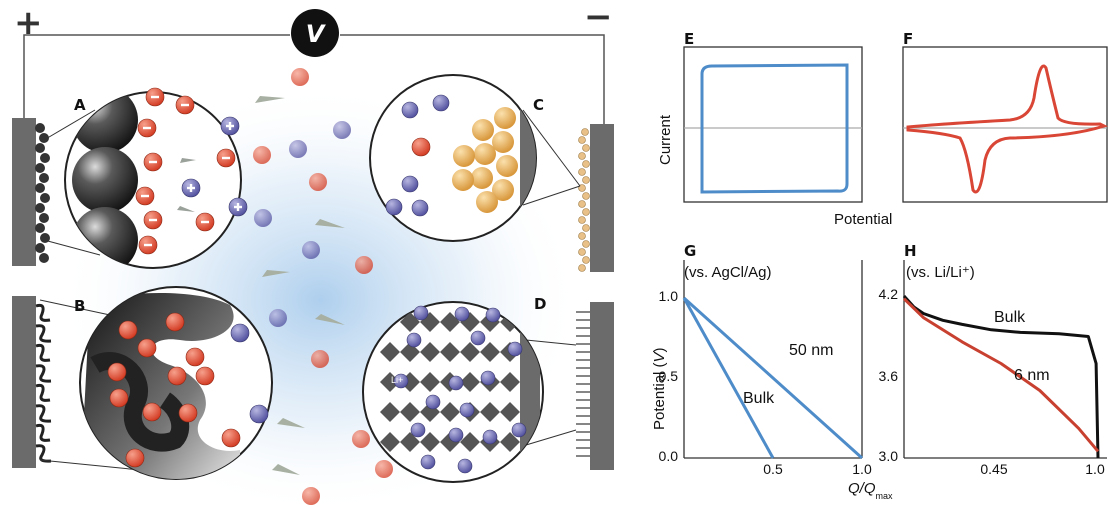 Image resolution: width=1109 pixels, height=507 pixels. What do you see at coordinates (669, 296) in the screenshot?
I see `chart-g-ytick-1: 1.0` at bounding box center [669, 296].